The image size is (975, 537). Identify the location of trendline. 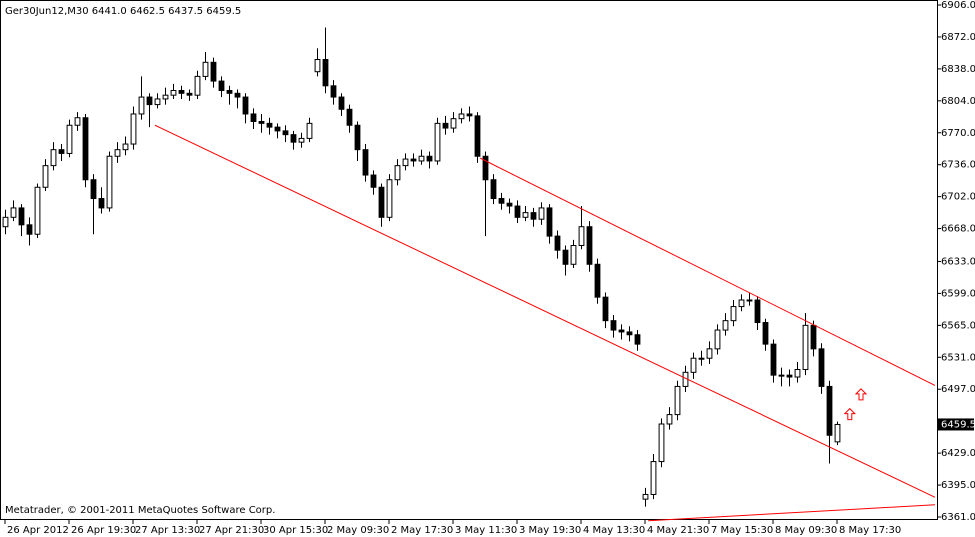
(792, 513).